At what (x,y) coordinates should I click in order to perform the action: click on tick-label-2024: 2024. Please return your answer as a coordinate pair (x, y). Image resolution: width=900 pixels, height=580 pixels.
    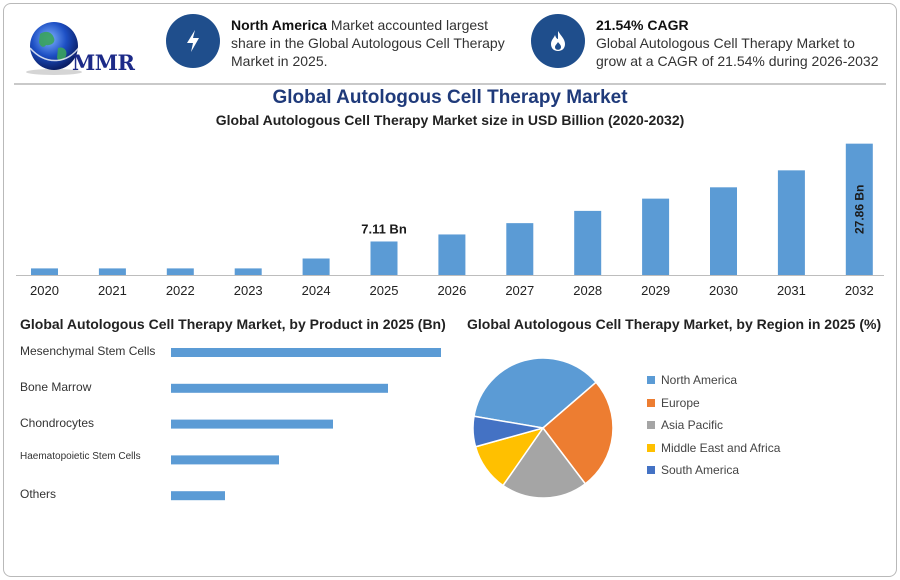
    Looking at the image, I should click on (316, 290).